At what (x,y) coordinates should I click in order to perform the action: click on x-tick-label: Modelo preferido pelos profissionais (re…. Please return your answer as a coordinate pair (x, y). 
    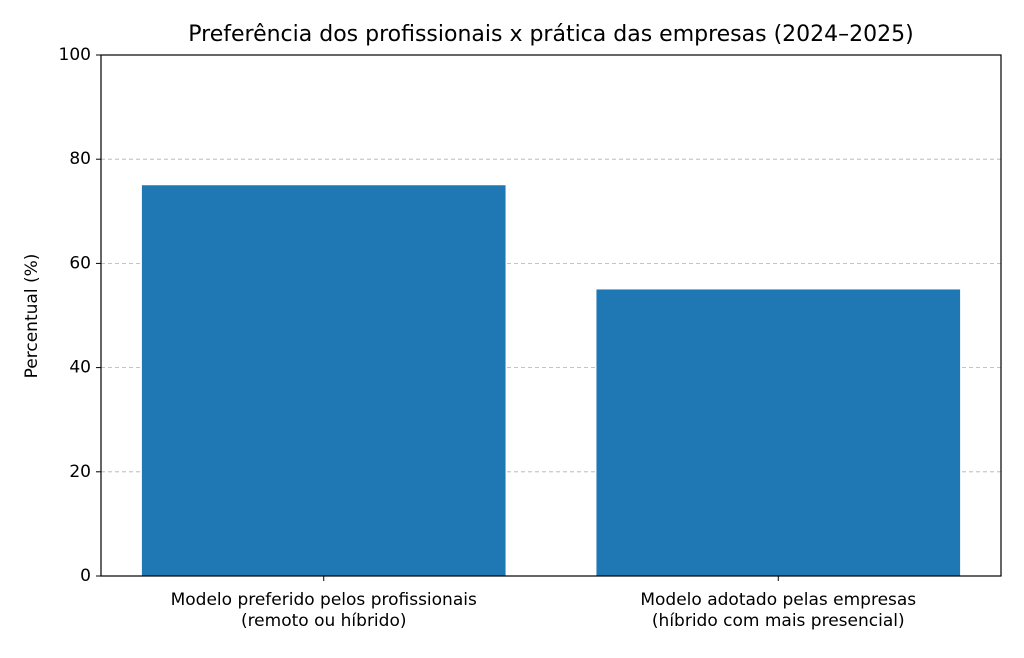
    Looking at the image, I should click on (323, 610).